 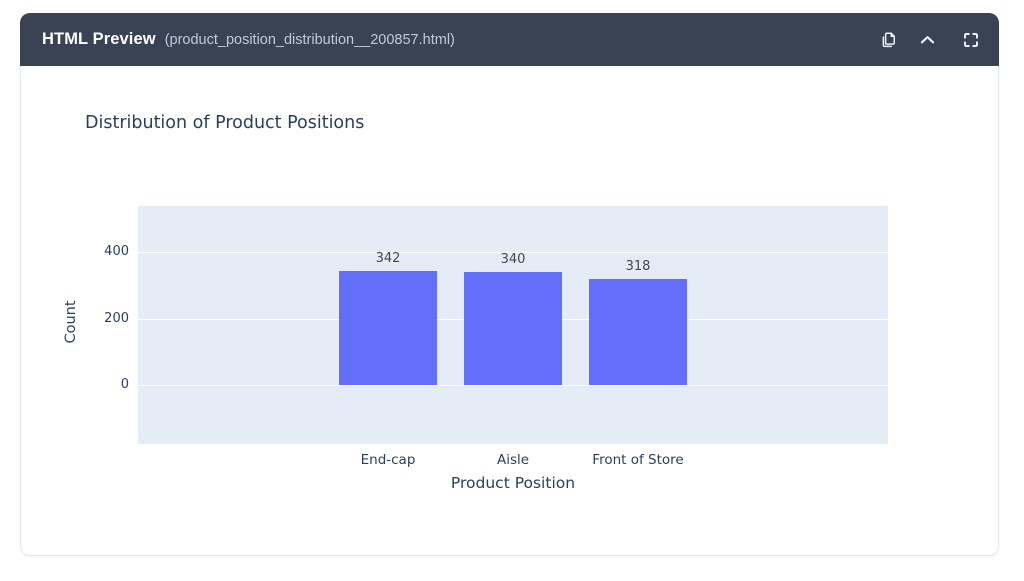 I want to click on bar-value-label: 318, so click(x=638, y=267).